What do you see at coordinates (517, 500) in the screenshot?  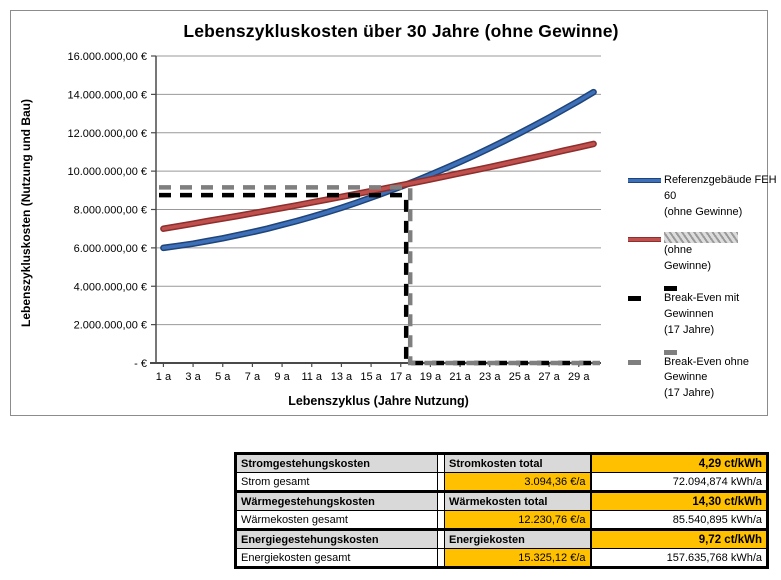 I see `table-header-cell: Wärmekosten total` at bounding box center [517, 500].